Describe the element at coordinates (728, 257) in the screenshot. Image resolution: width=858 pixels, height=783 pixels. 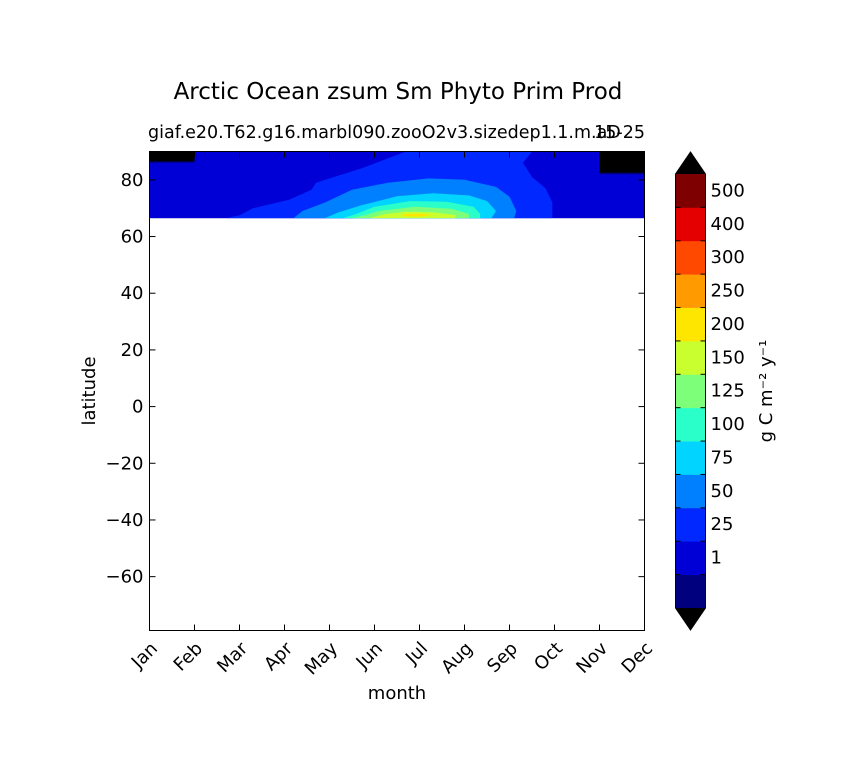
I see `colorbar-tick-label-9: 300` at that location.